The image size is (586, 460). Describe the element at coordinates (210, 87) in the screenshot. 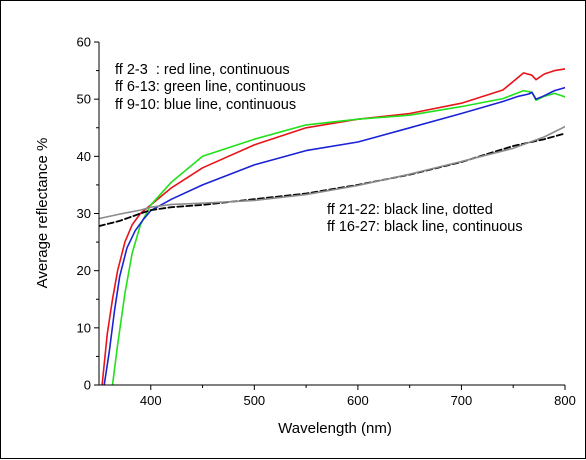

I see `annotation-green-line: ff 6-13: green line, continuous` at that location.